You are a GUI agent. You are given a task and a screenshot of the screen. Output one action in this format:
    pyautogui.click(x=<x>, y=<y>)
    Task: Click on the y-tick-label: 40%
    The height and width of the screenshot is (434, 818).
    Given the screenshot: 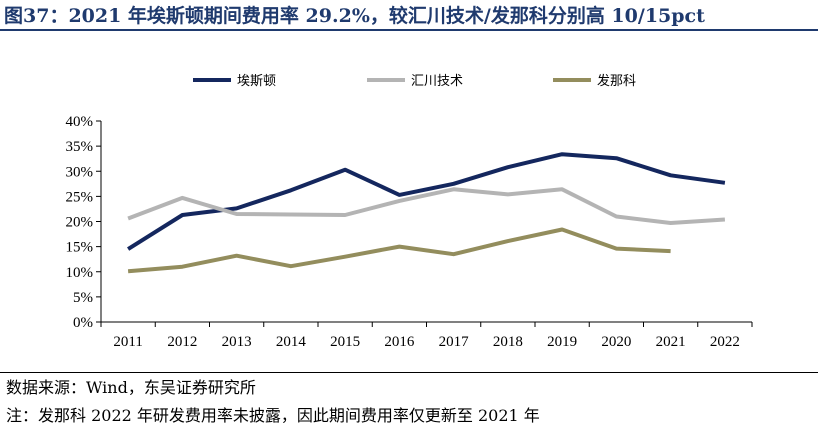 What is the action you would take?
    pyautogui.click(x=80, y=122)
    